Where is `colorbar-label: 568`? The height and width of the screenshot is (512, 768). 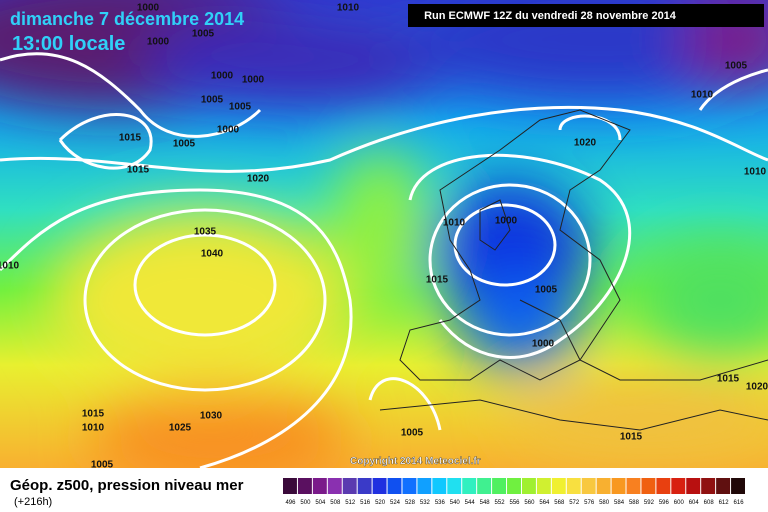
colorbar-label: 568 is located at coordinates (559, 503).